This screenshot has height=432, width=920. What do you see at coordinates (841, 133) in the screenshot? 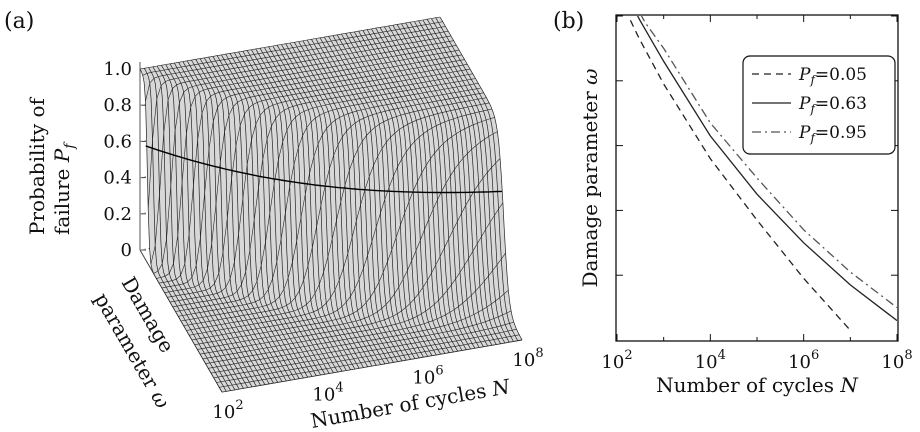
I see `legend-value: =0.95` at bounding box center [841, 133].